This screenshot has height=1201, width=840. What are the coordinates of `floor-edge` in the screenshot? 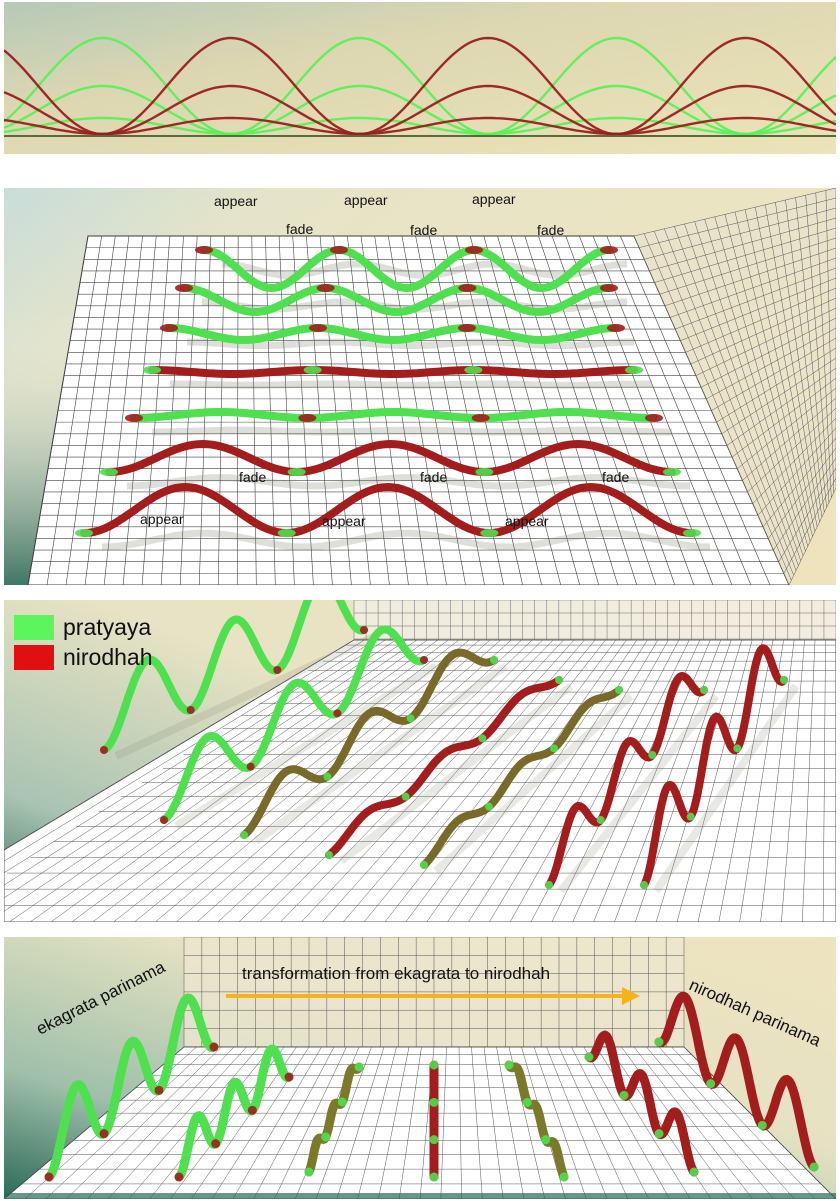 It's located at (420, 1196).